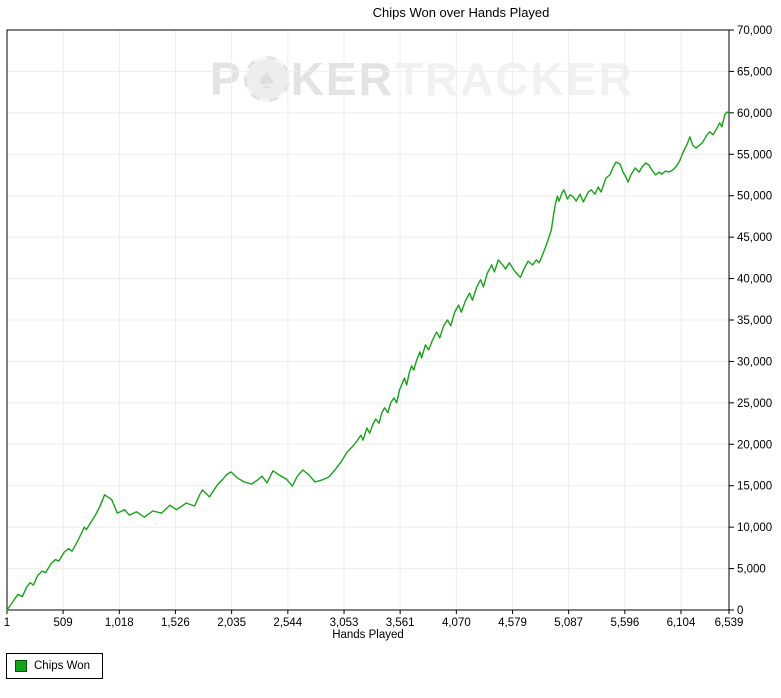  Describe the element at coordinates (461, 12) in the screenshot. I see `chart-title: Chips Won over Hands Played` at that location.